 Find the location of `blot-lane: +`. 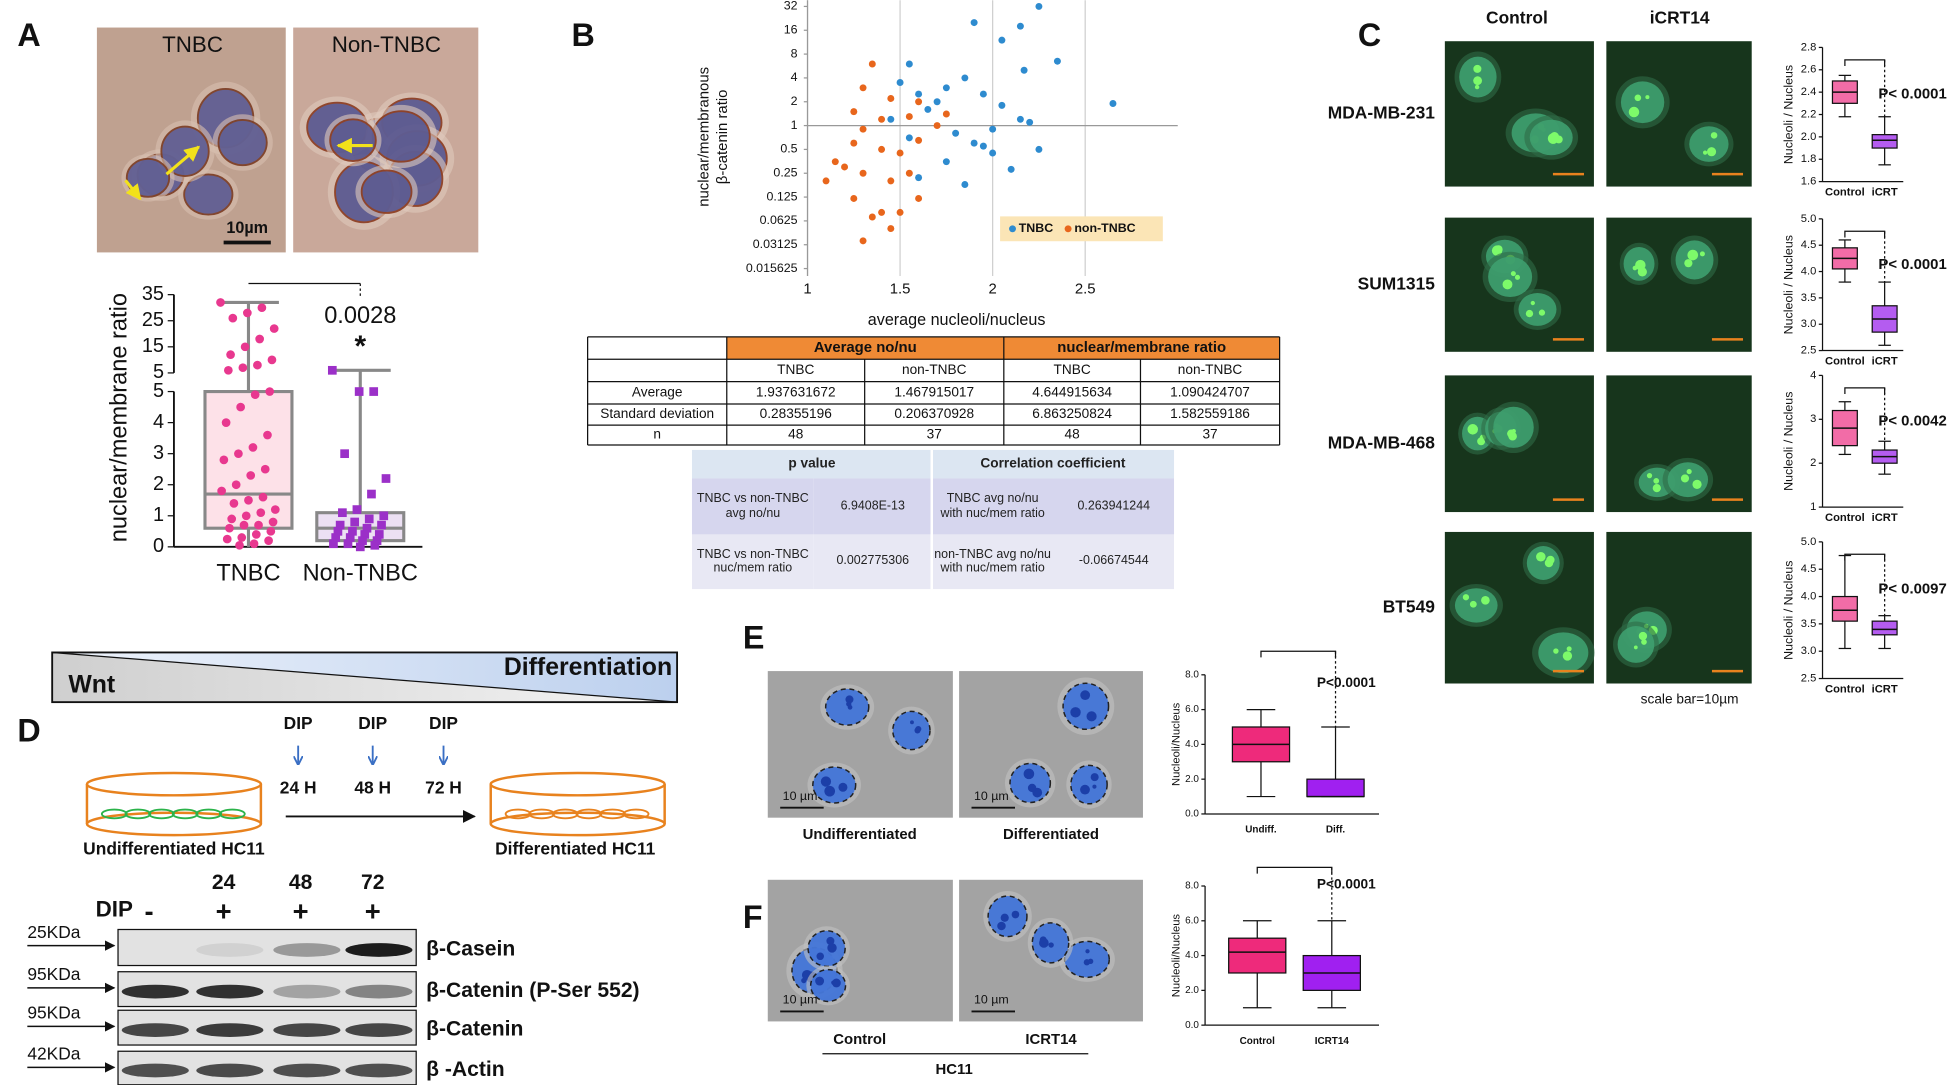

blot-lane: + is located at coordinates (373, 911).